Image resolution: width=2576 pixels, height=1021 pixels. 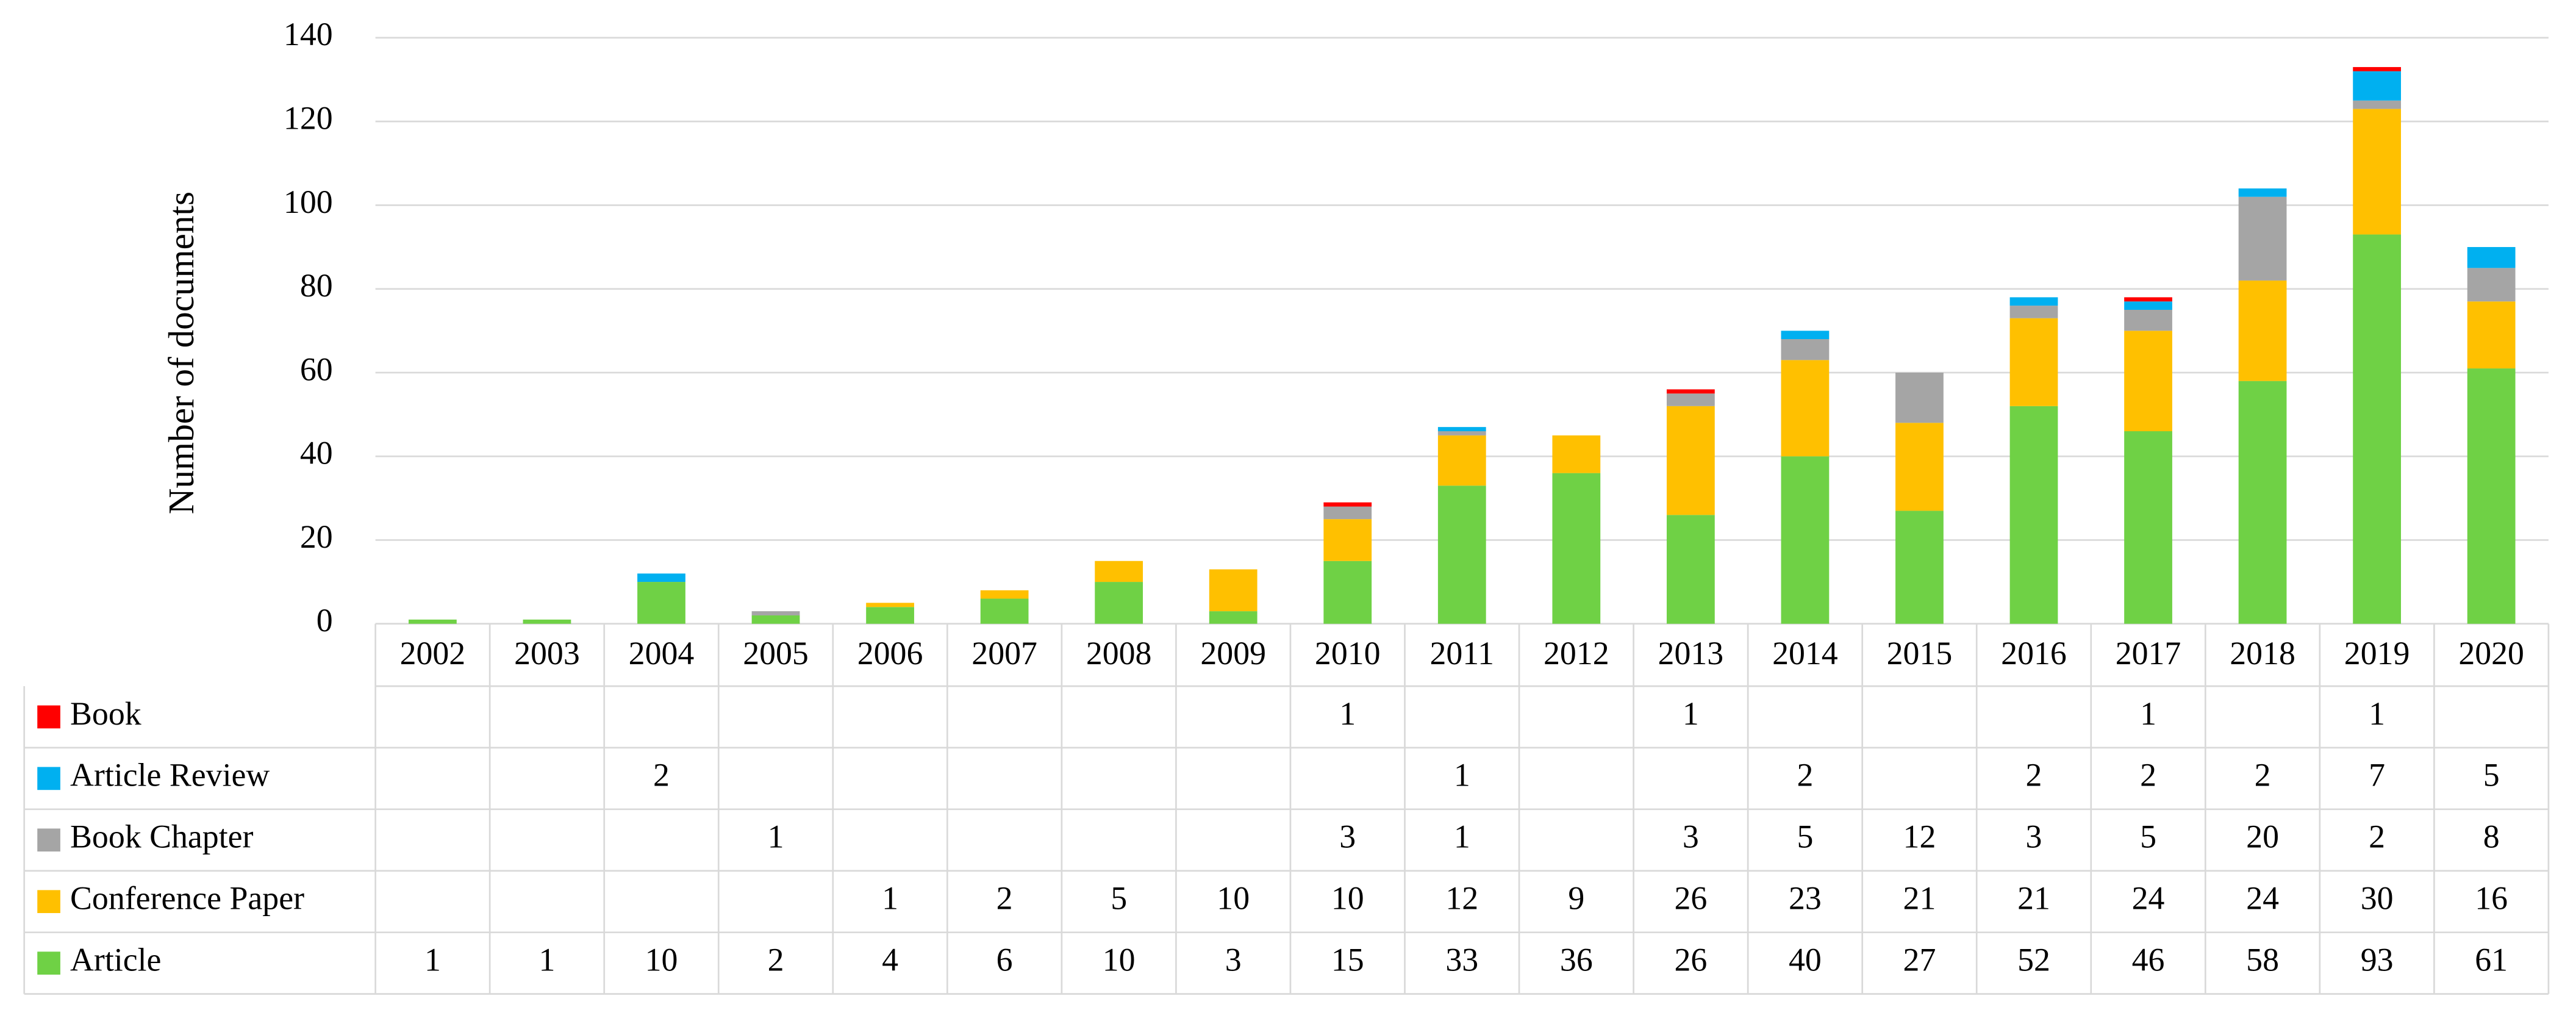 I want to click on table-value: 16, so click(x=2491, y=899).